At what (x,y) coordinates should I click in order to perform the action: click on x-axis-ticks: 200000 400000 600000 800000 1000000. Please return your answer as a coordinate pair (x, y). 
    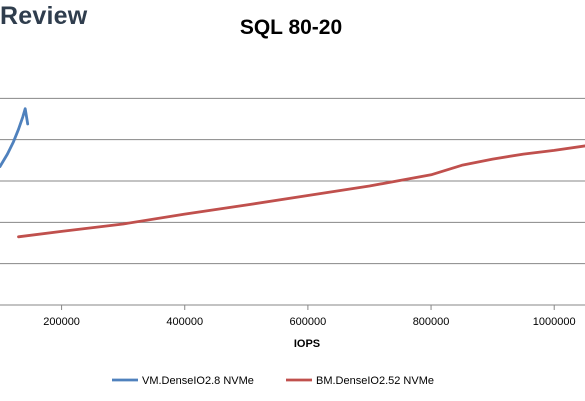
    Looking at the image, I should click on (309, 316).